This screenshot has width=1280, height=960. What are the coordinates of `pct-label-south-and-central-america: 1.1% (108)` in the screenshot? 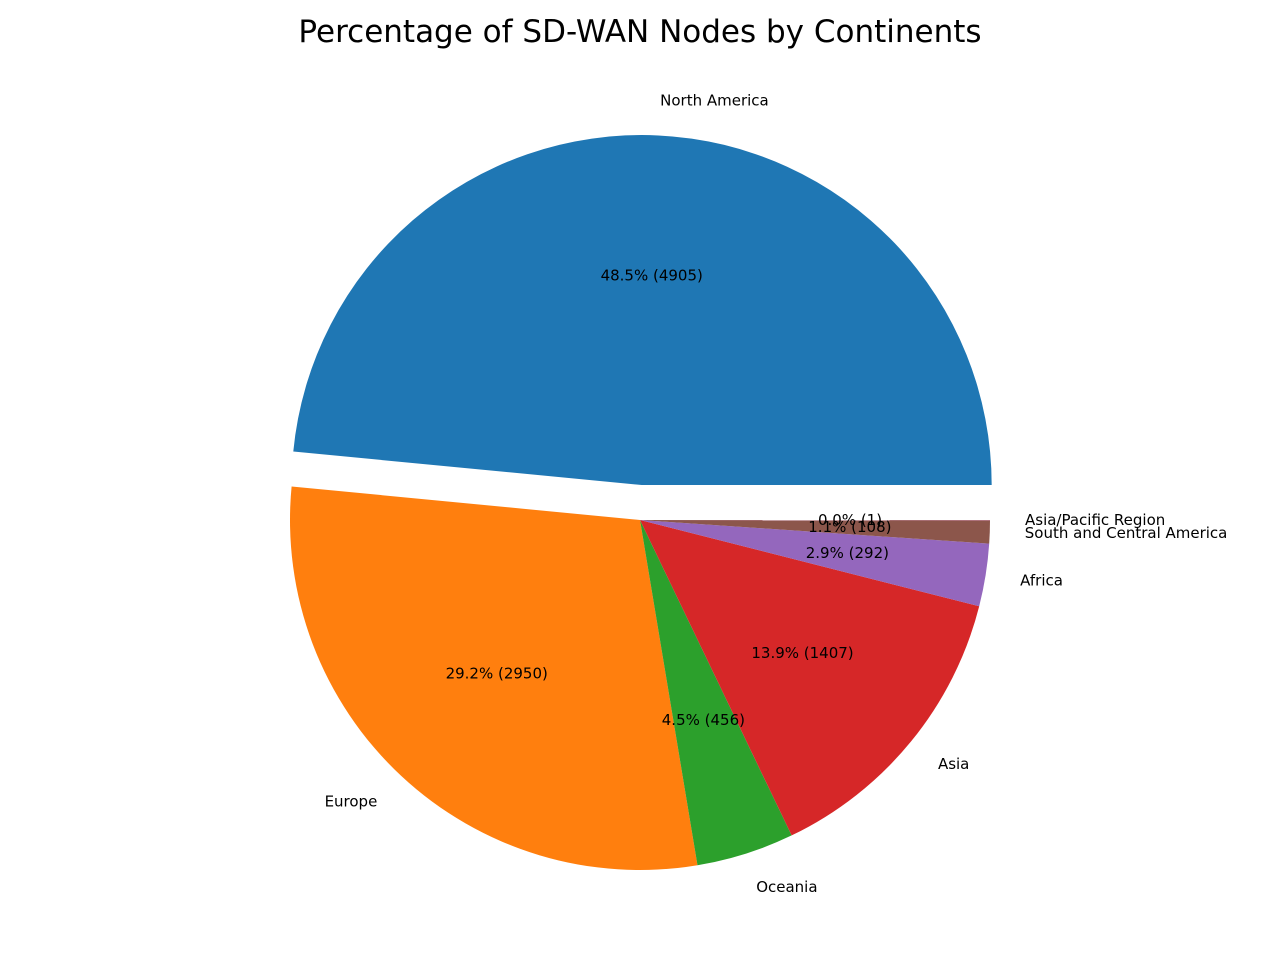 It's located at (849, 527).